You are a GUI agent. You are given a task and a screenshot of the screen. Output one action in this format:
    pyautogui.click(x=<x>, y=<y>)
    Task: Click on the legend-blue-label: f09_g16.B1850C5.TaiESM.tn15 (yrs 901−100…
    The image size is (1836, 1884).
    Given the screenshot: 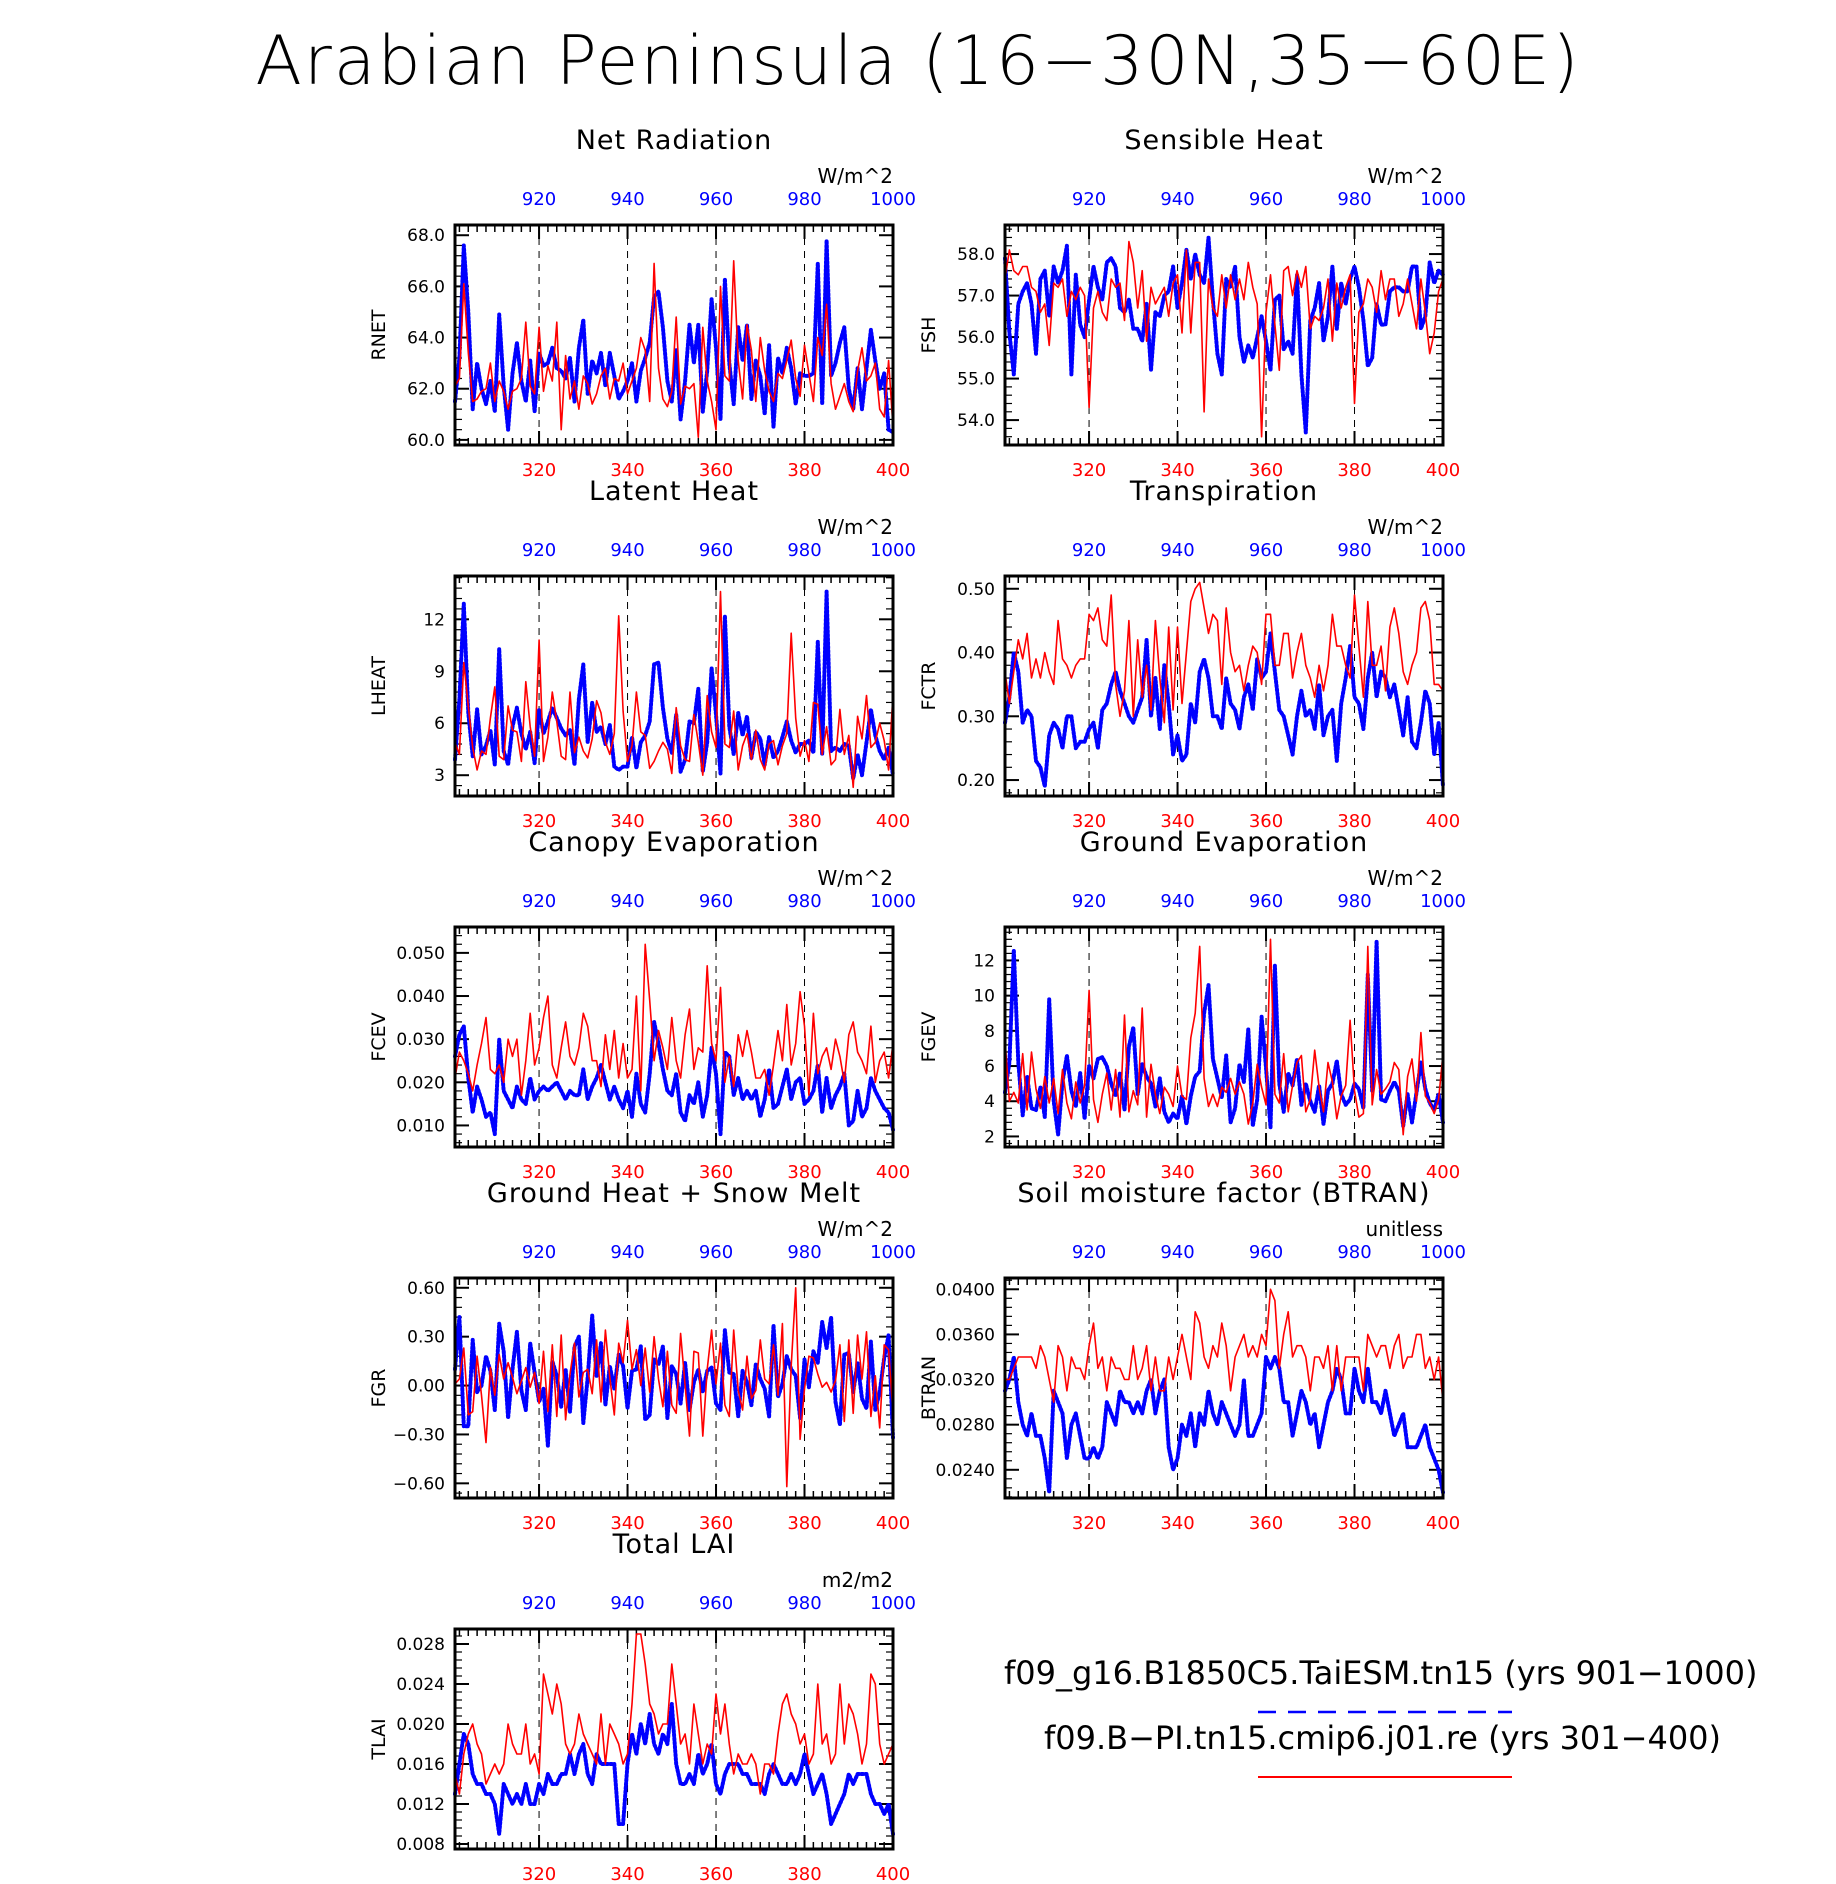 What is the action you would take?
    pyautogui.click(x=1381, y=1673)
    